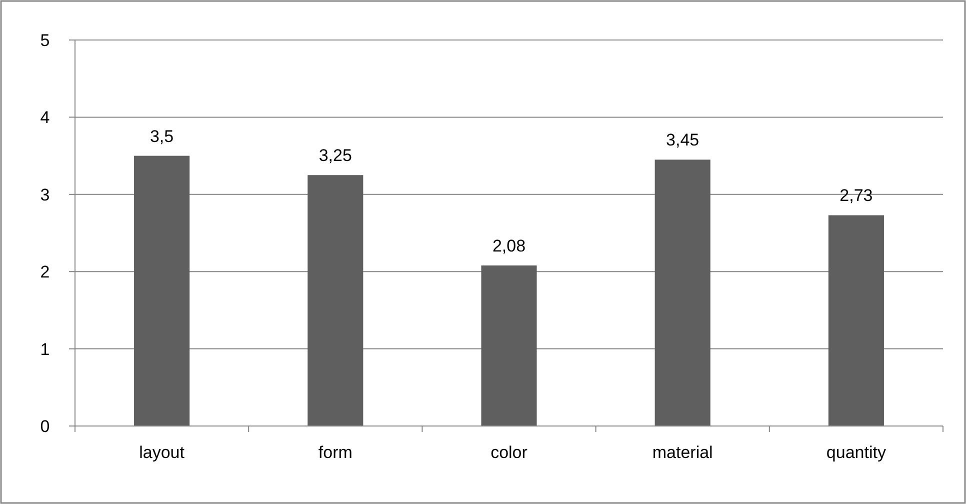  I want to click on y-tick-label: 2, so click(45, 272).